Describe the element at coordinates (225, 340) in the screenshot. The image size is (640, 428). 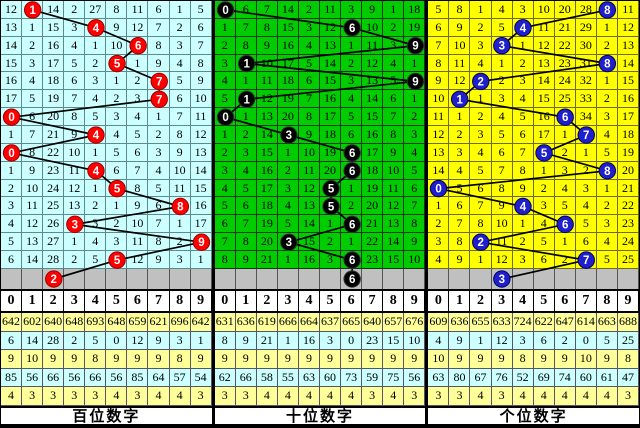
I see `stat-cell: 8` at that location.